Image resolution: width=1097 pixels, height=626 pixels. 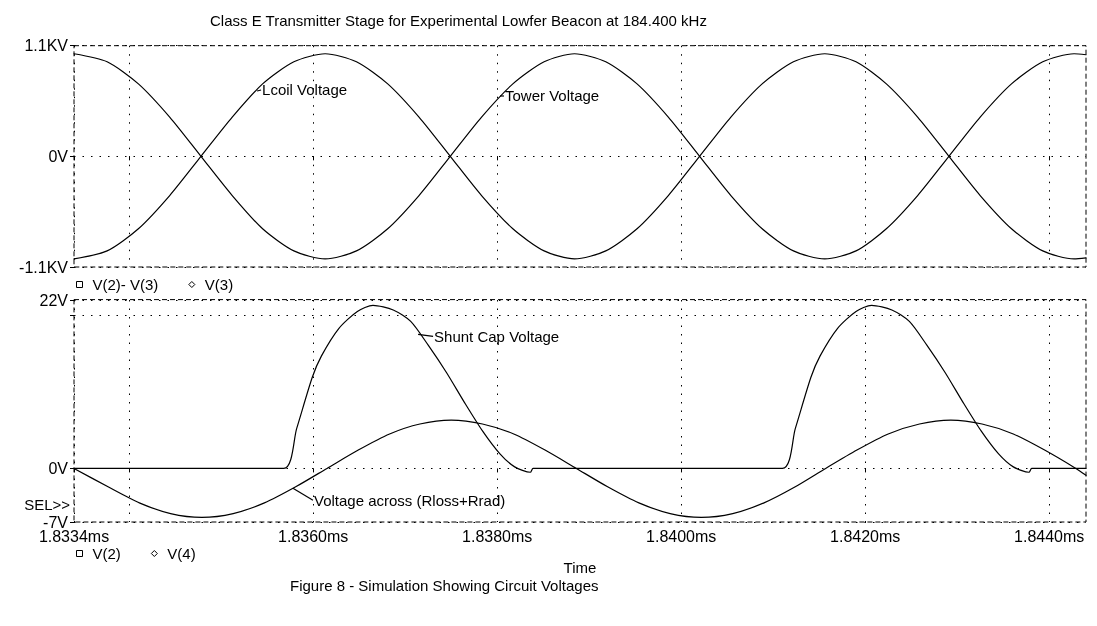 I want to click on legend-label: V(2)- V(3), so click(x=125, y=284).